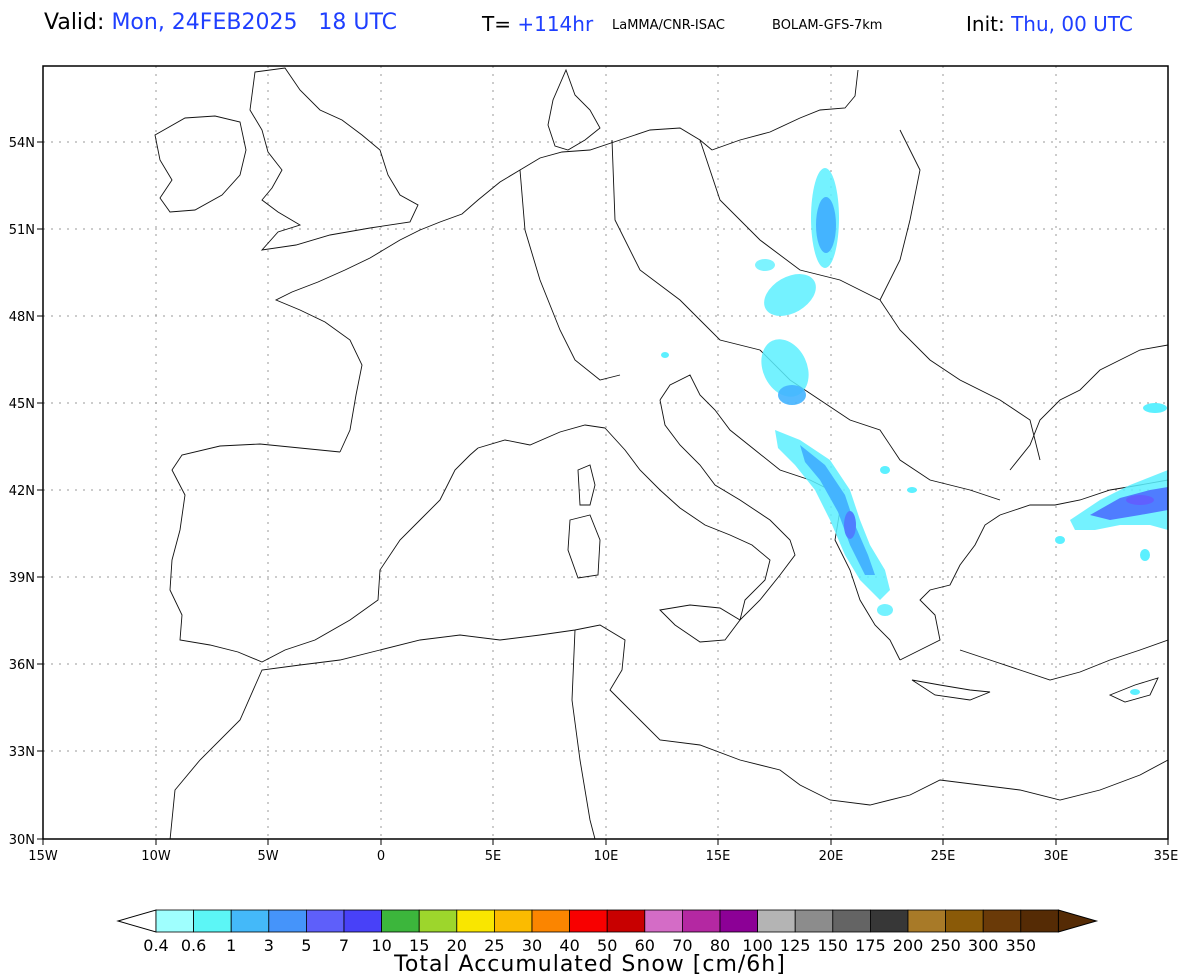 The height and width of the screenshot is (980, 1180). I want to click on lon-labels: 15W 10W 5W 0 5E 10E 15E 20E 25E 30E 35E, so click(603, 856).